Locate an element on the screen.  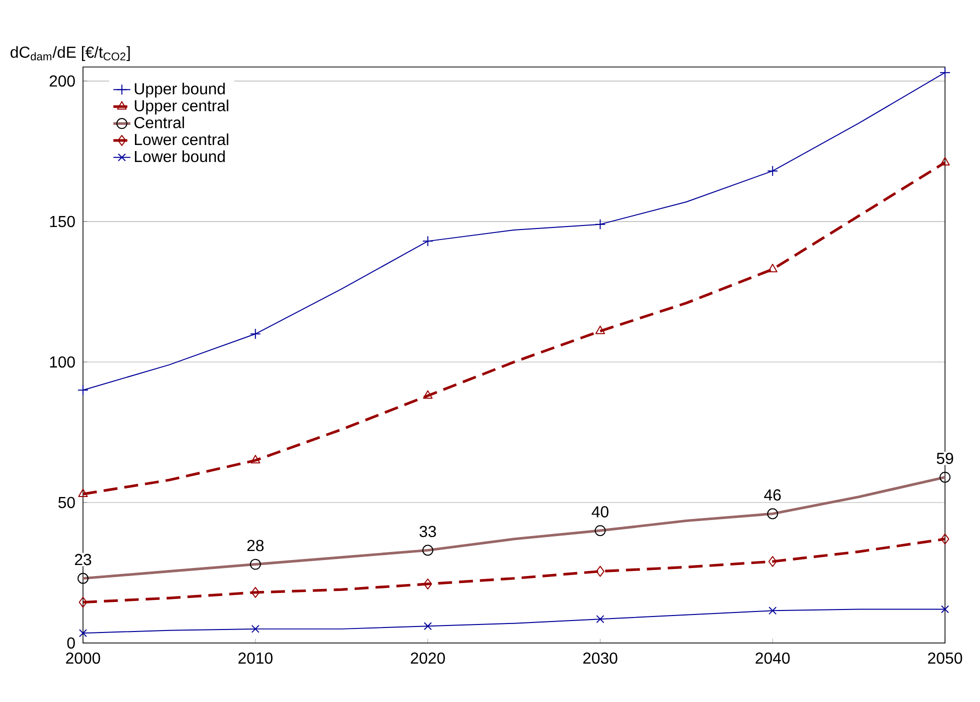
data-label: 46 is located at coordinates (772, 495).